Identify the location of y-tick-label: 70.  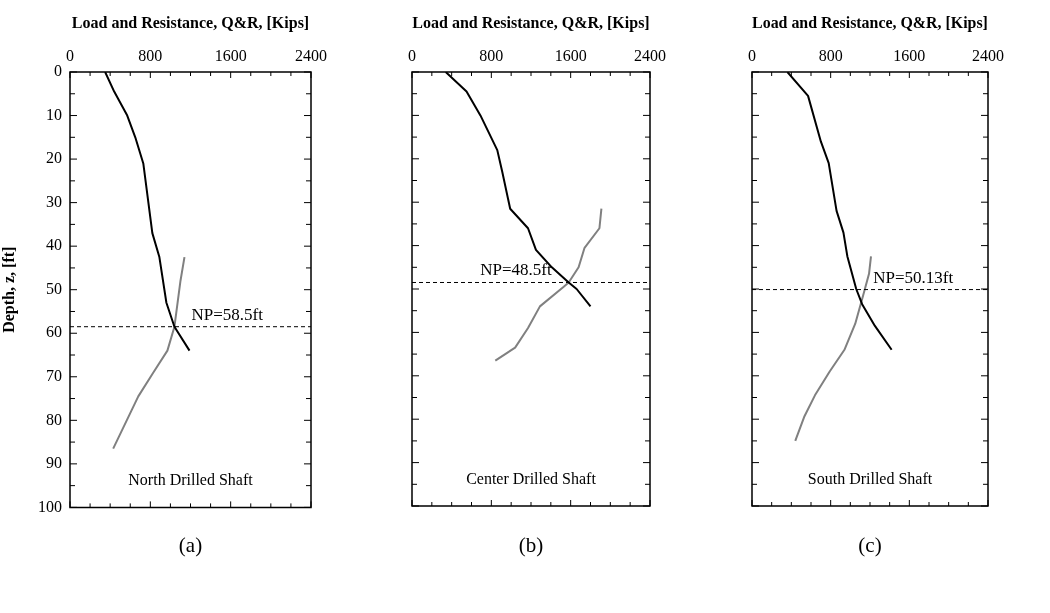
(54, 375).